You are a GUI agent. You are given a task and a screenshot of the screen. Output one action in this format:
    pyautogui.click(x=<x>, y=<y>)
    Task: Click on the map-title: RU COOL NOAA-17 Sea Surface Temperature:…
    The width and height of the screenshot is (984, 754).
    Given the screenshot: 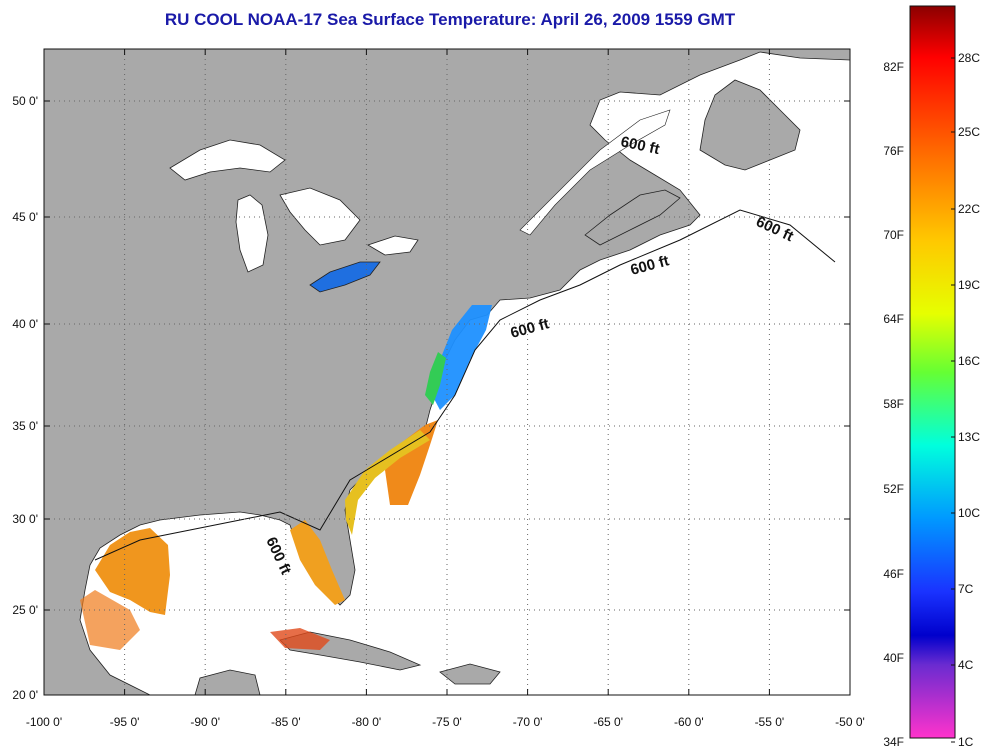 What is the action you would take?
    pyautogui.click(x=450, y=19)
    